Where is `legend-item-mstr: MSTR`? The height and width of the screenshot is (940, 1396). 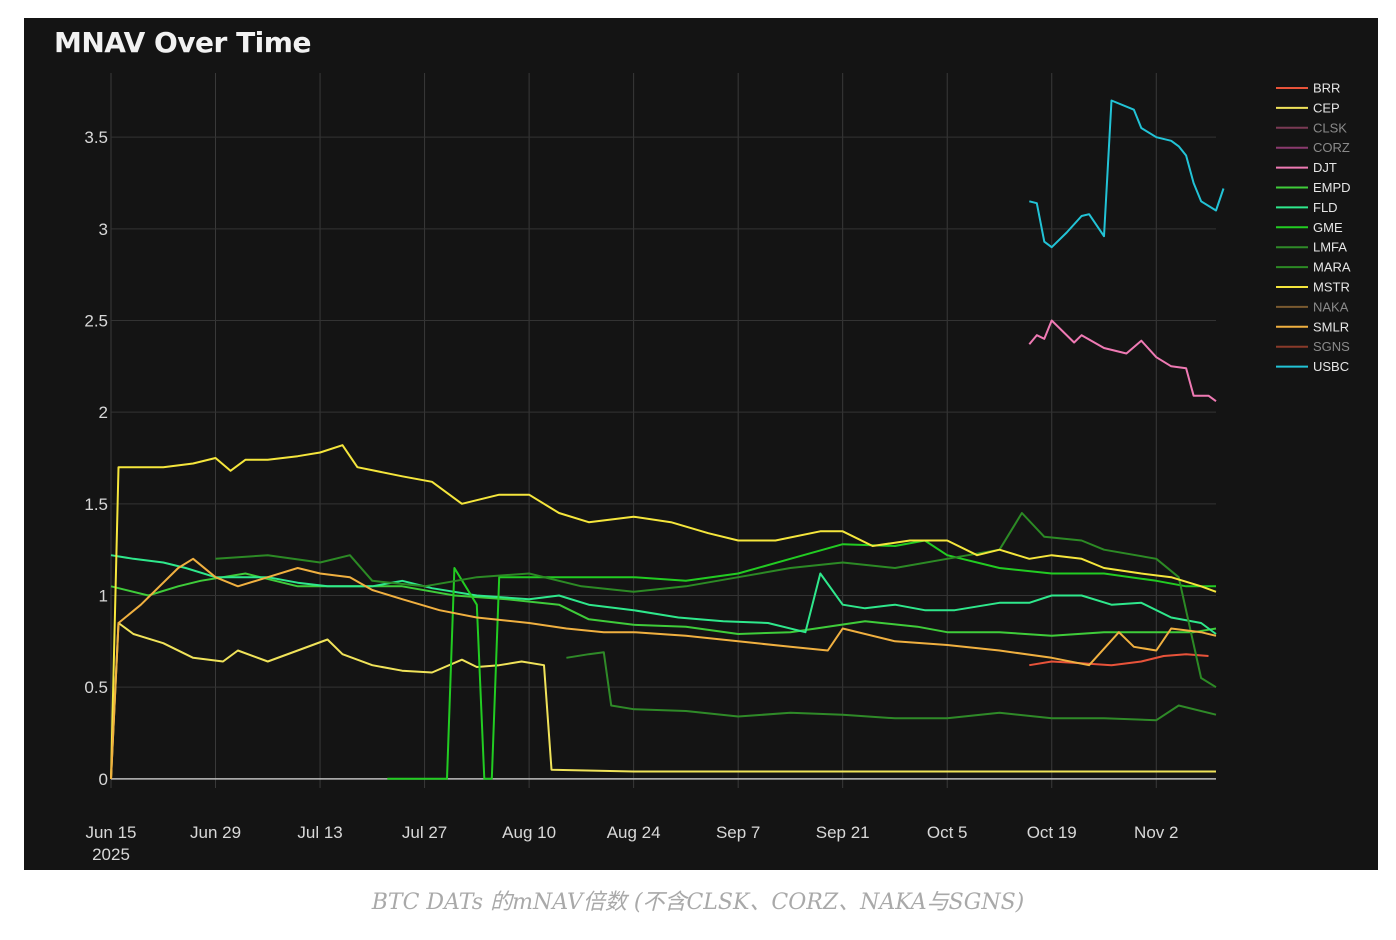 legend-item-mstr: MSTR is located at coordinates (1313, 287).